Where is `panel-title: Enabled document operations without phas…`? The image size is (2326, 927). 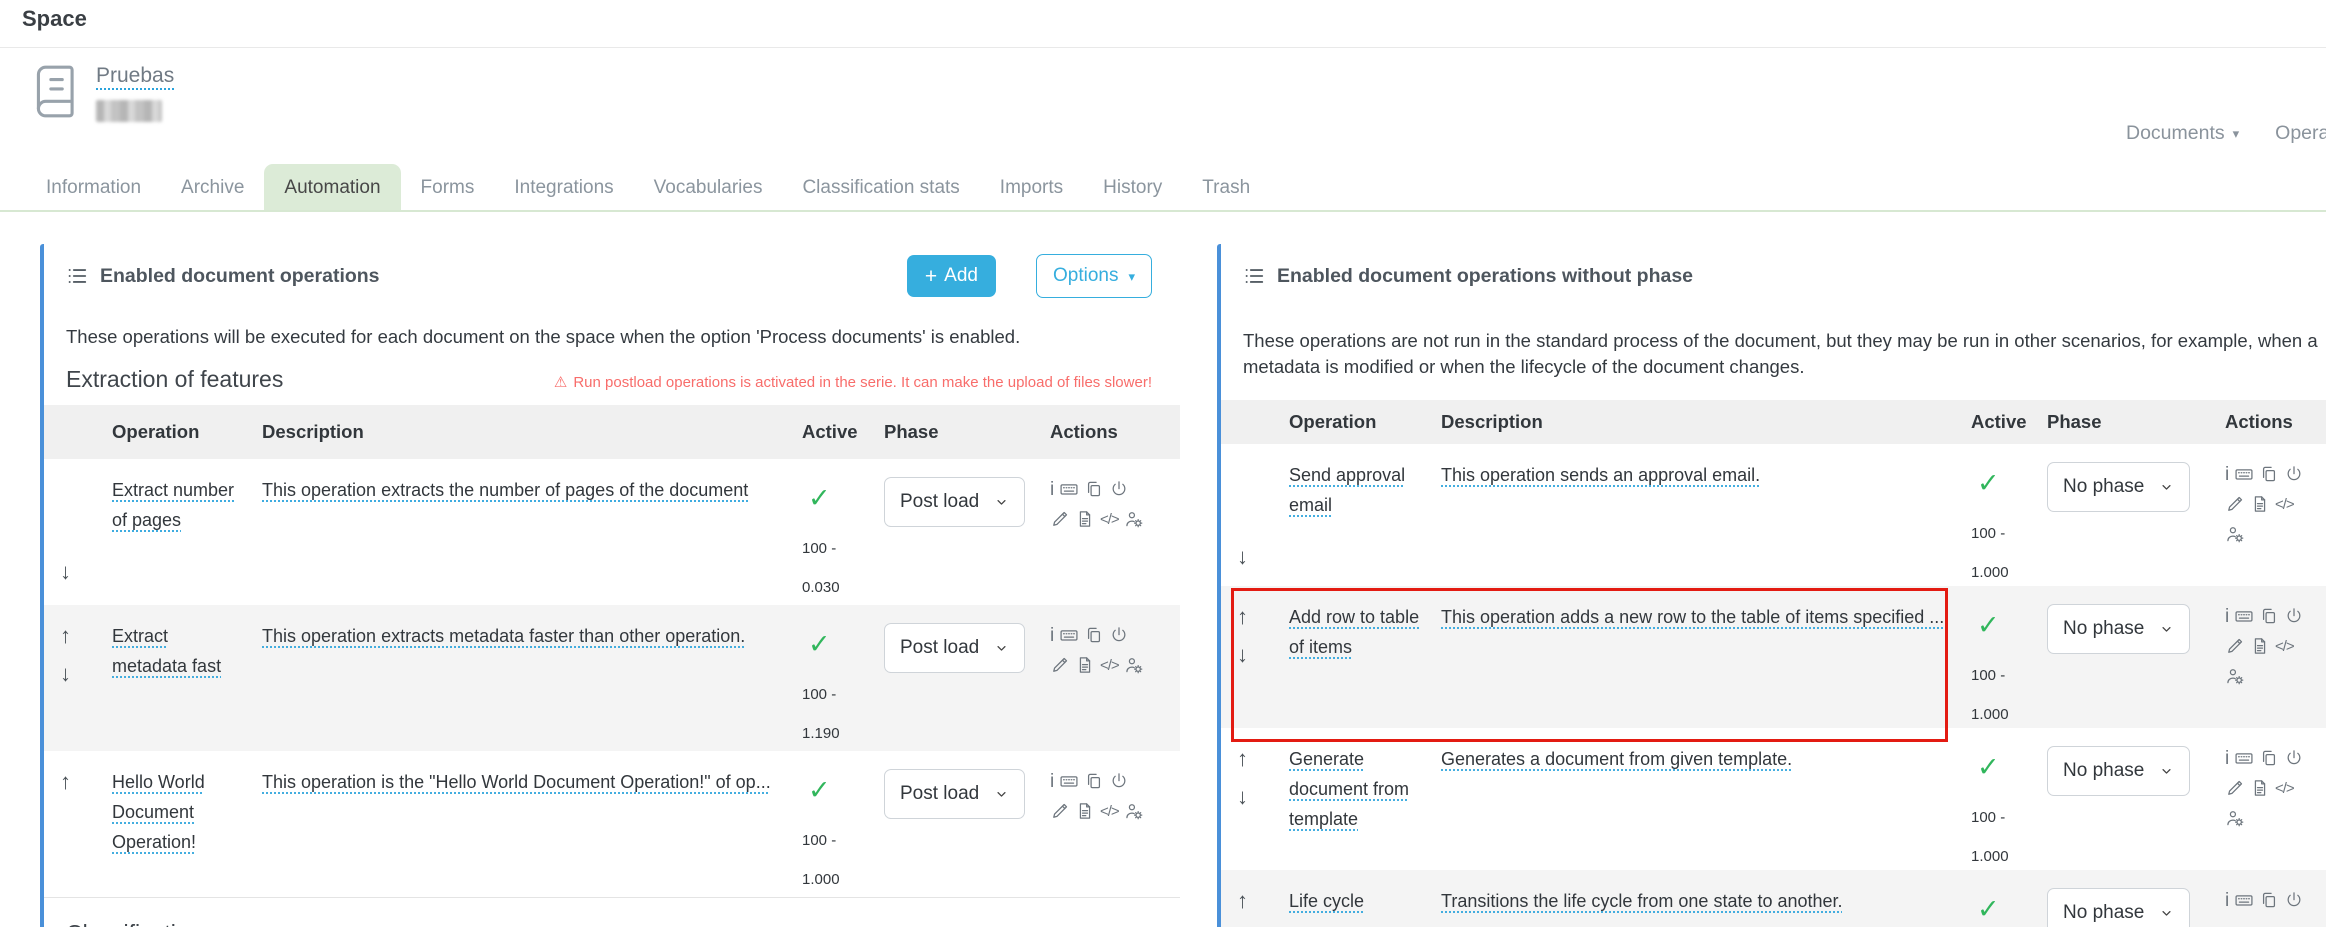 panel-title: Enabled document operations without phas… is located at coordinates (1485, 275).